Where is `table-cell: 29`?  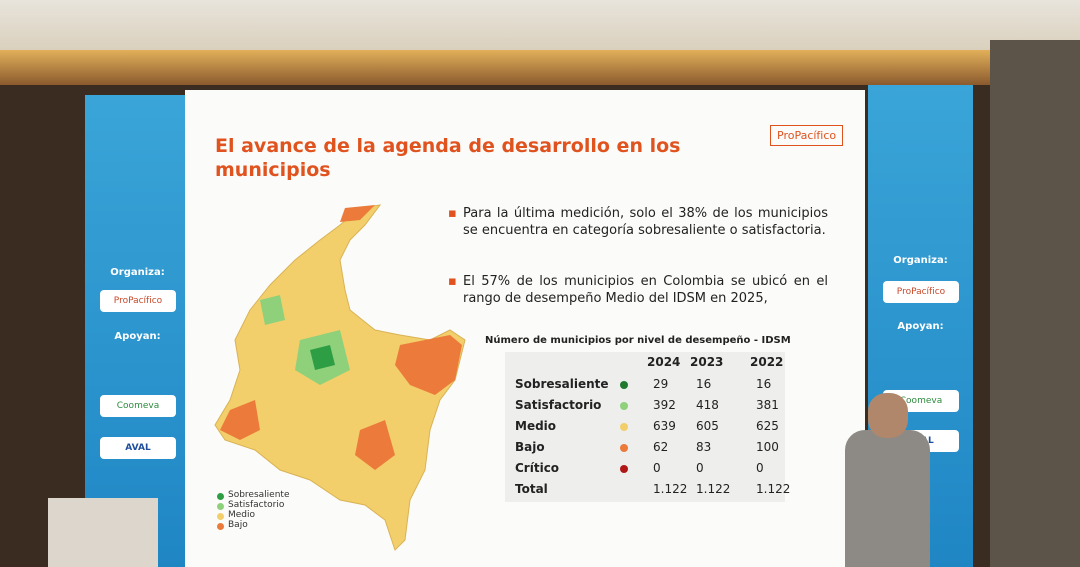
table-cell: 29 is located at coordinates (661, 384).